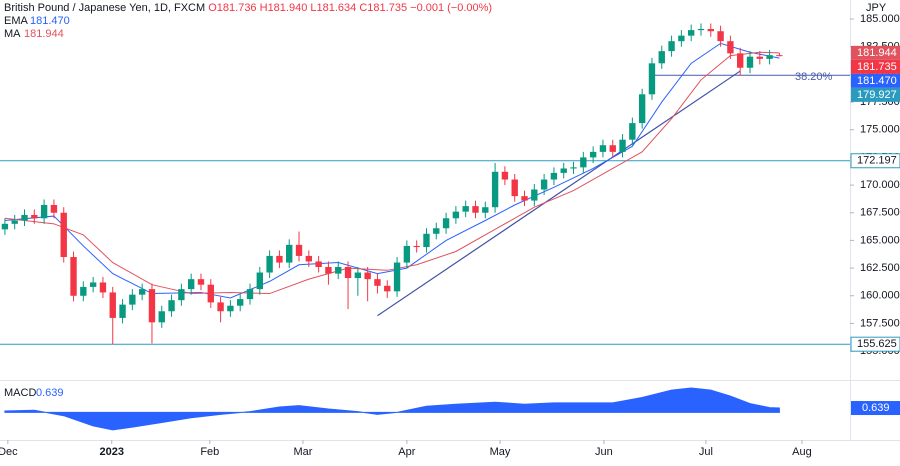 Image resolution: width=900 pixels, height=466 pixels. What do you see at coordinates (451, 8) in the screenshot?
I see `ohlc-change: −0.001 (−0.00%)` at bounding box center [451, 8].